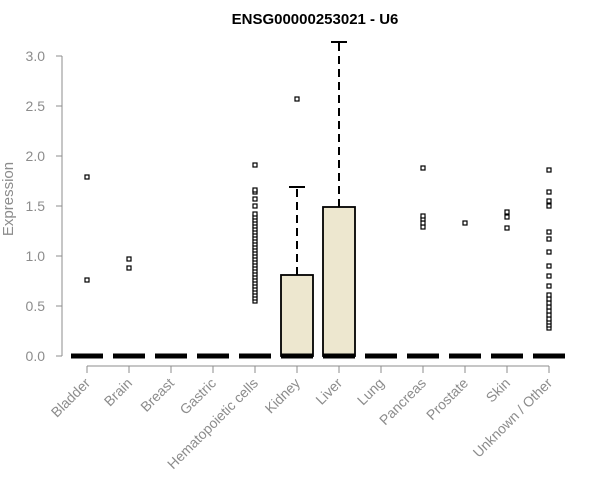  I want to click on x-tick-label: Pancreas, so click(402, 401).